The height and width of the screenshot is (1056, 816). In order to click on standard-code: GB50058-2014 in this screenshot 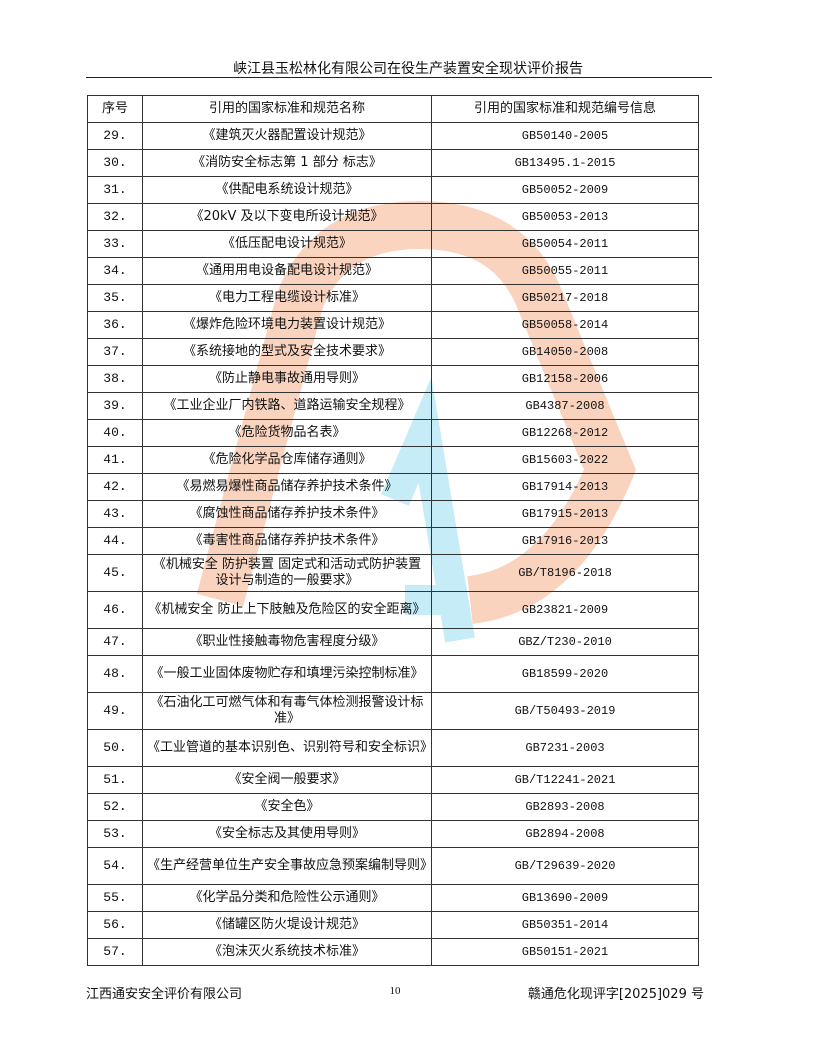, I will do `click(565, 325)`.